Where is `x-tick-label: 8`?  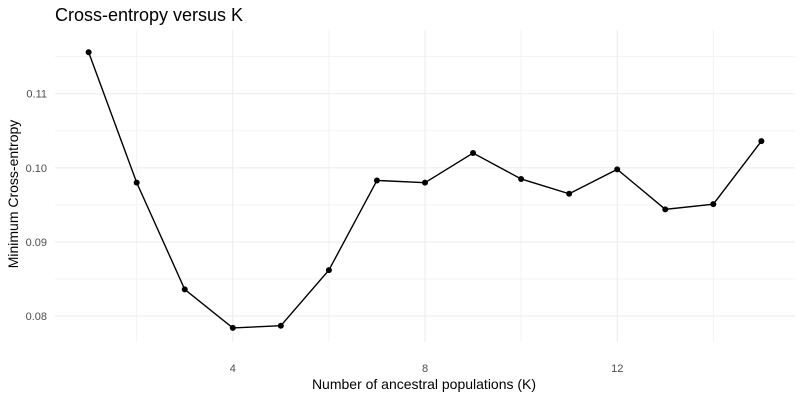
x-tick-label: 8 is located at coordinates (425, 369).